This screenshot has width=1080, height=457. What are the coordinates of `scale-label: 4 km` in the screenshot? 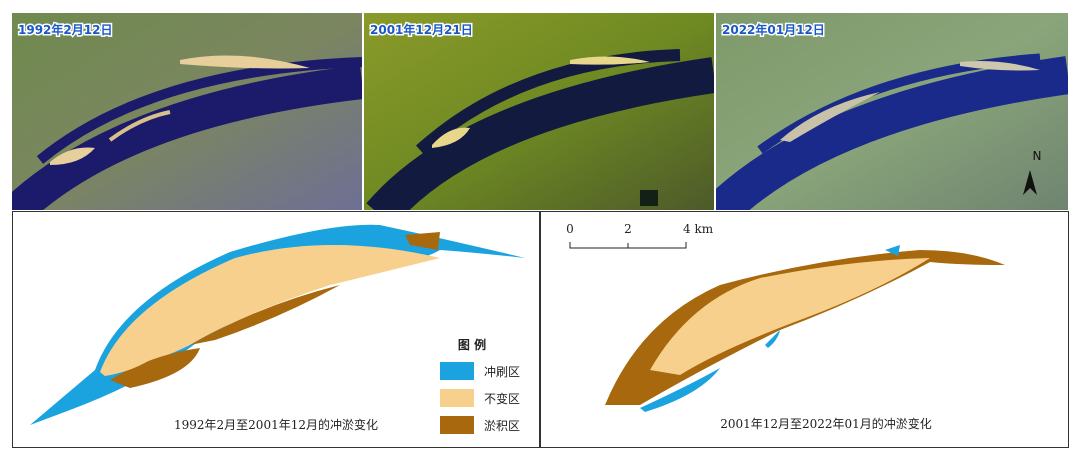 It's located at (698, 229).